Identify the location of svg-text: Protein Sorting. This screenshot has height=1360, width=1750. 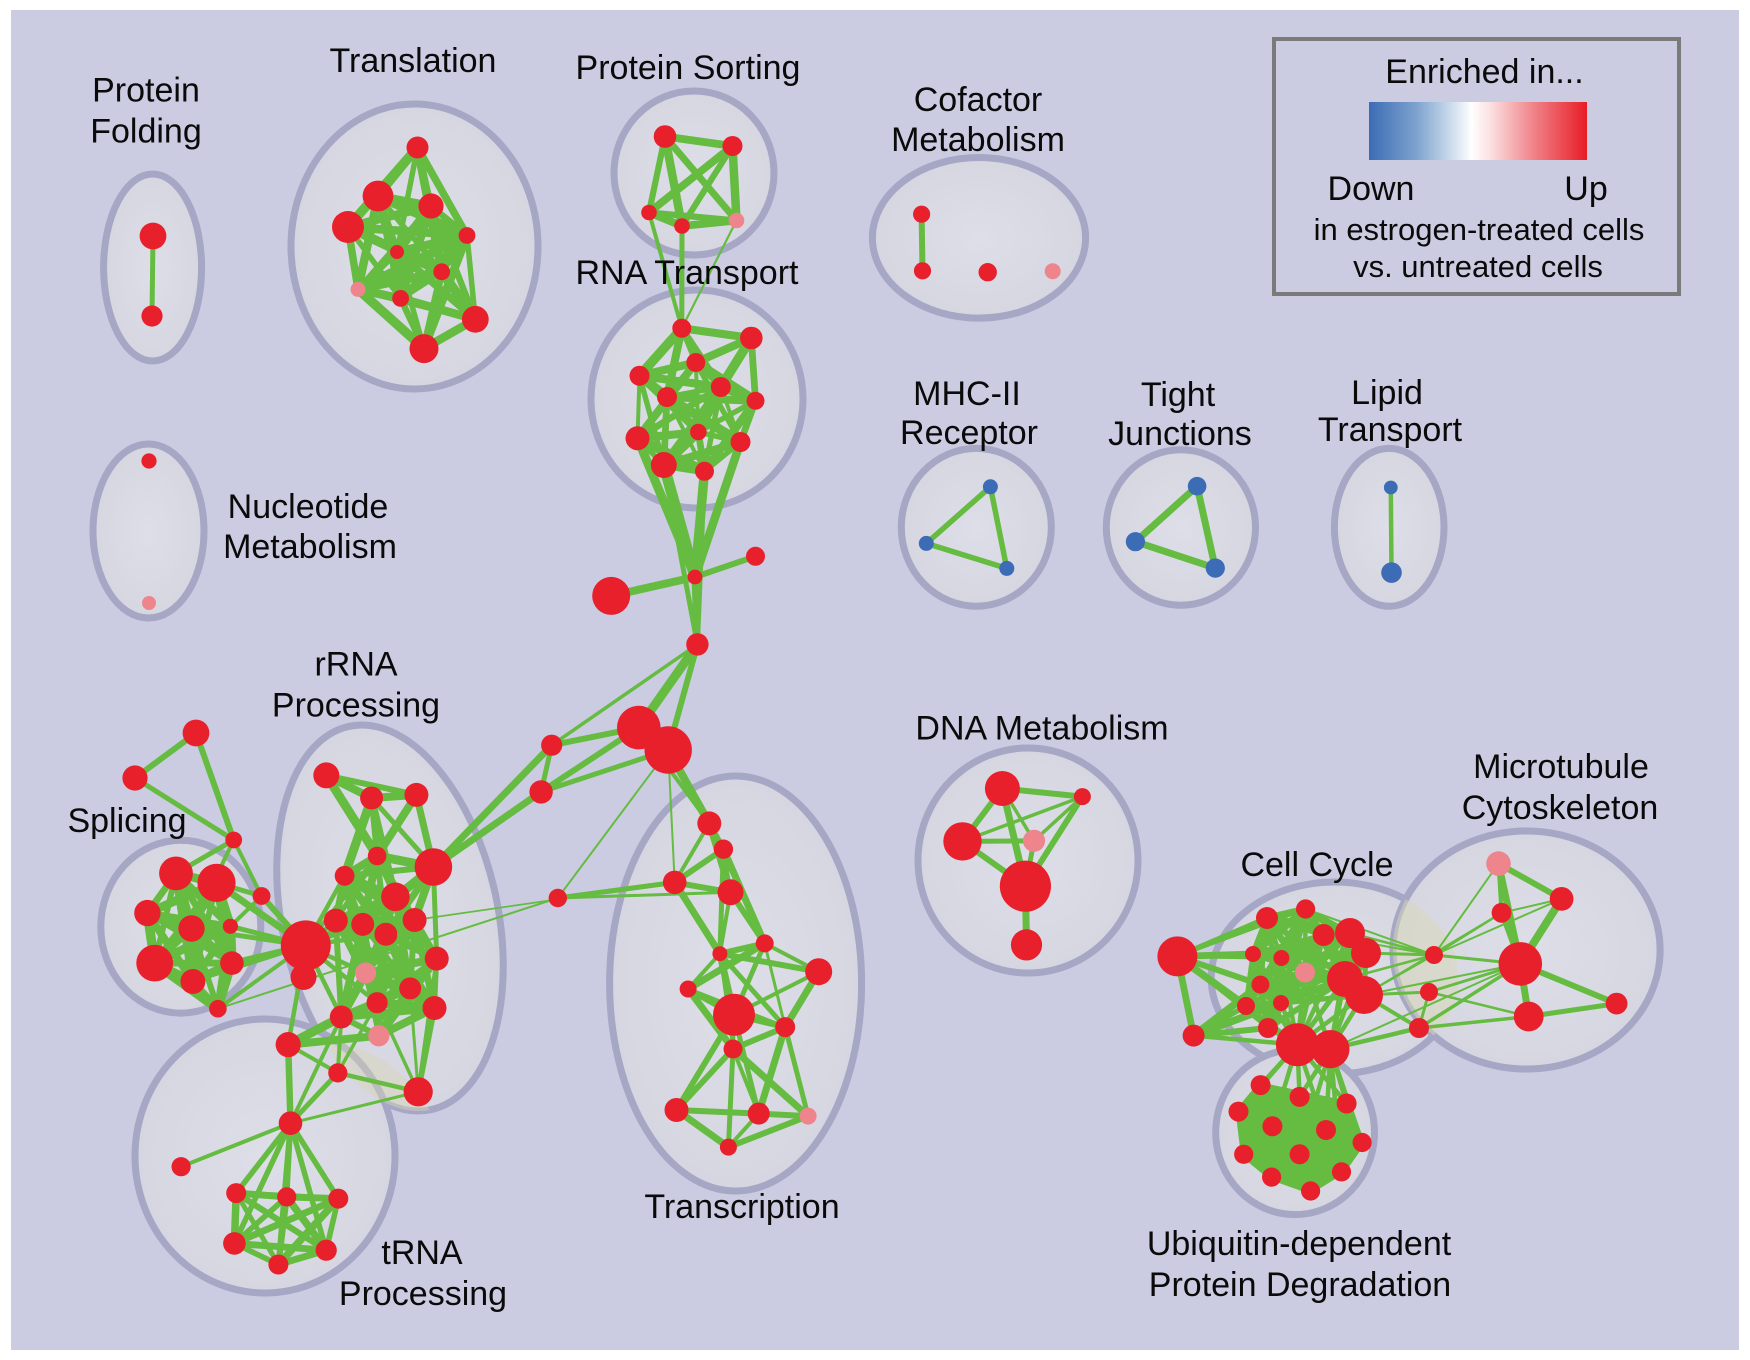
(688, 68).